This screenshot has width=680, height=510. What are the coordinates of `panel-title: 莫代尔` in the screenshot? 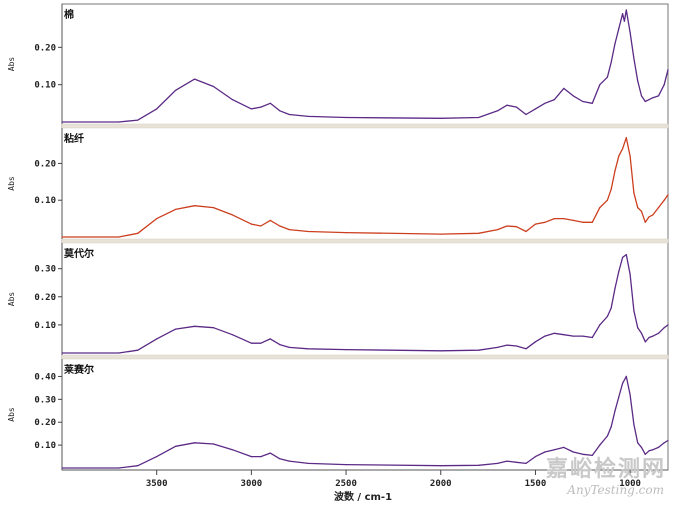 It's located at (78, 253).